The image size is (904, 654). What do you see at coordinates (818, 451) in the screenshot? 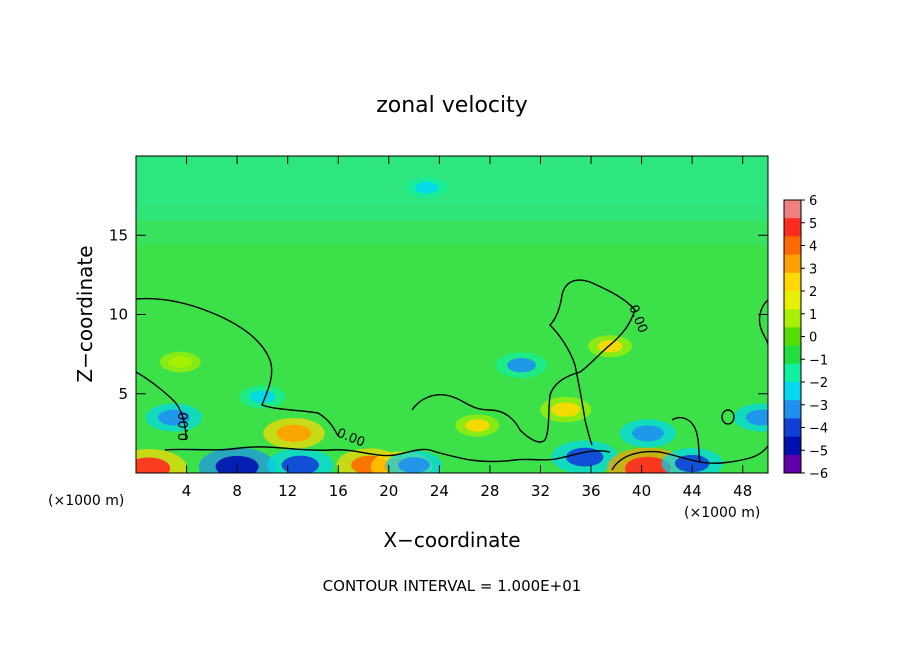
I see `colorbar-label: −5` at bounding box center [818, 451].